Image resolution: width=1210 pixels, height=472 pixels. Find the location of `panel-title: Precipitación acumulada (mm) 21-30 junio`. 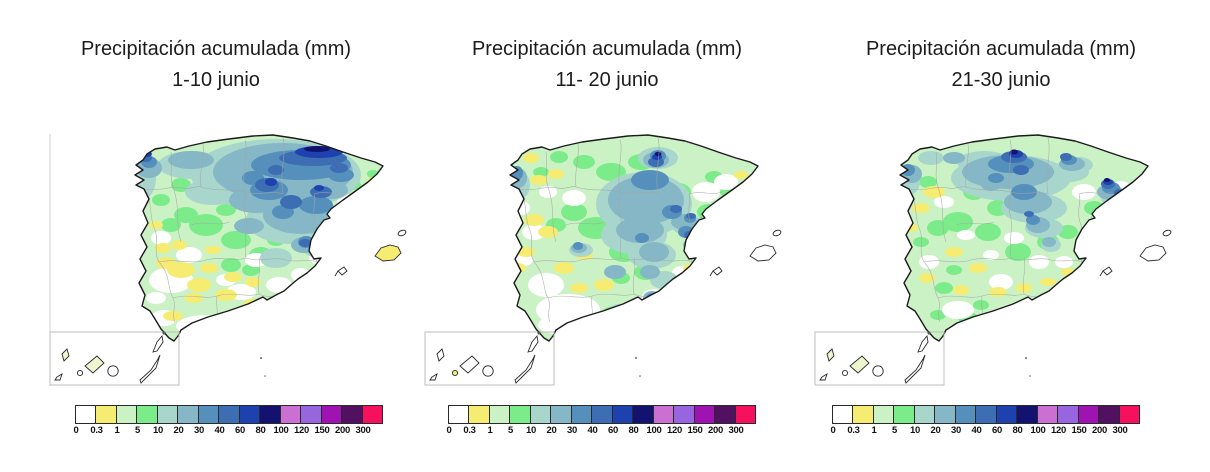

panel-title: Precipitación acumulada (mm) 21-30 junio is located at coordinates (1001, 65).